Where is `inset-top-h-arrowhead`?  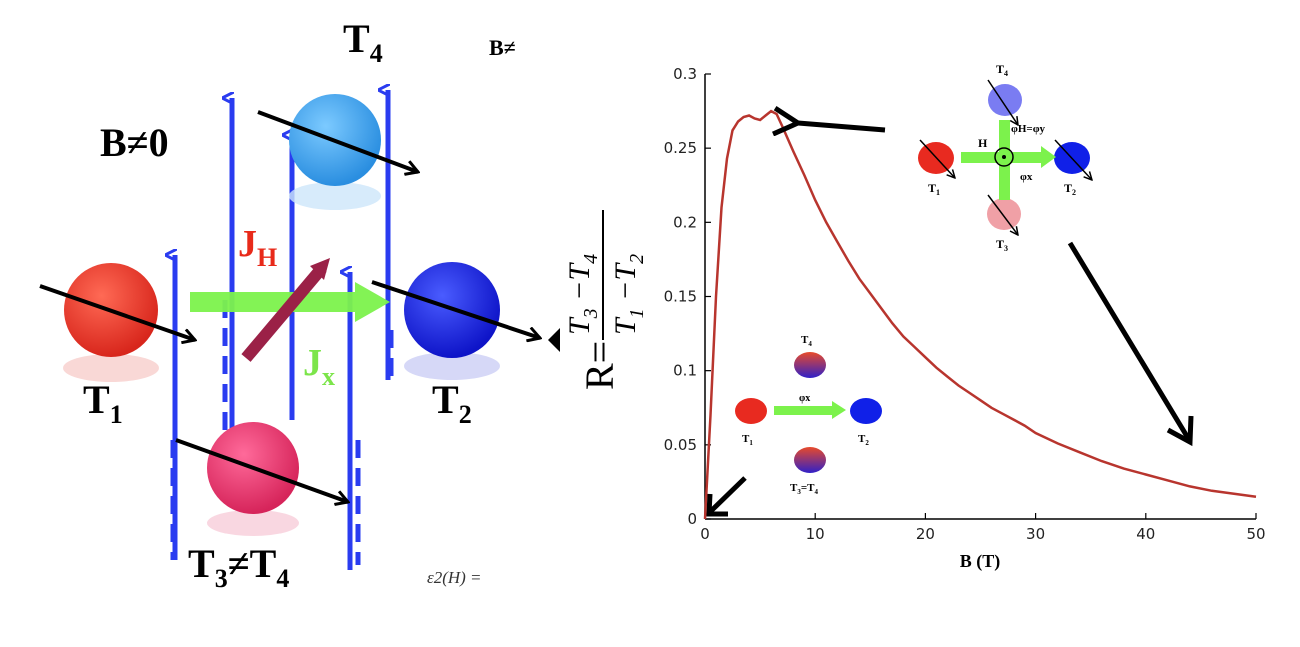 inset-top-h-arrowhead is located at coordinates (1048, 157).